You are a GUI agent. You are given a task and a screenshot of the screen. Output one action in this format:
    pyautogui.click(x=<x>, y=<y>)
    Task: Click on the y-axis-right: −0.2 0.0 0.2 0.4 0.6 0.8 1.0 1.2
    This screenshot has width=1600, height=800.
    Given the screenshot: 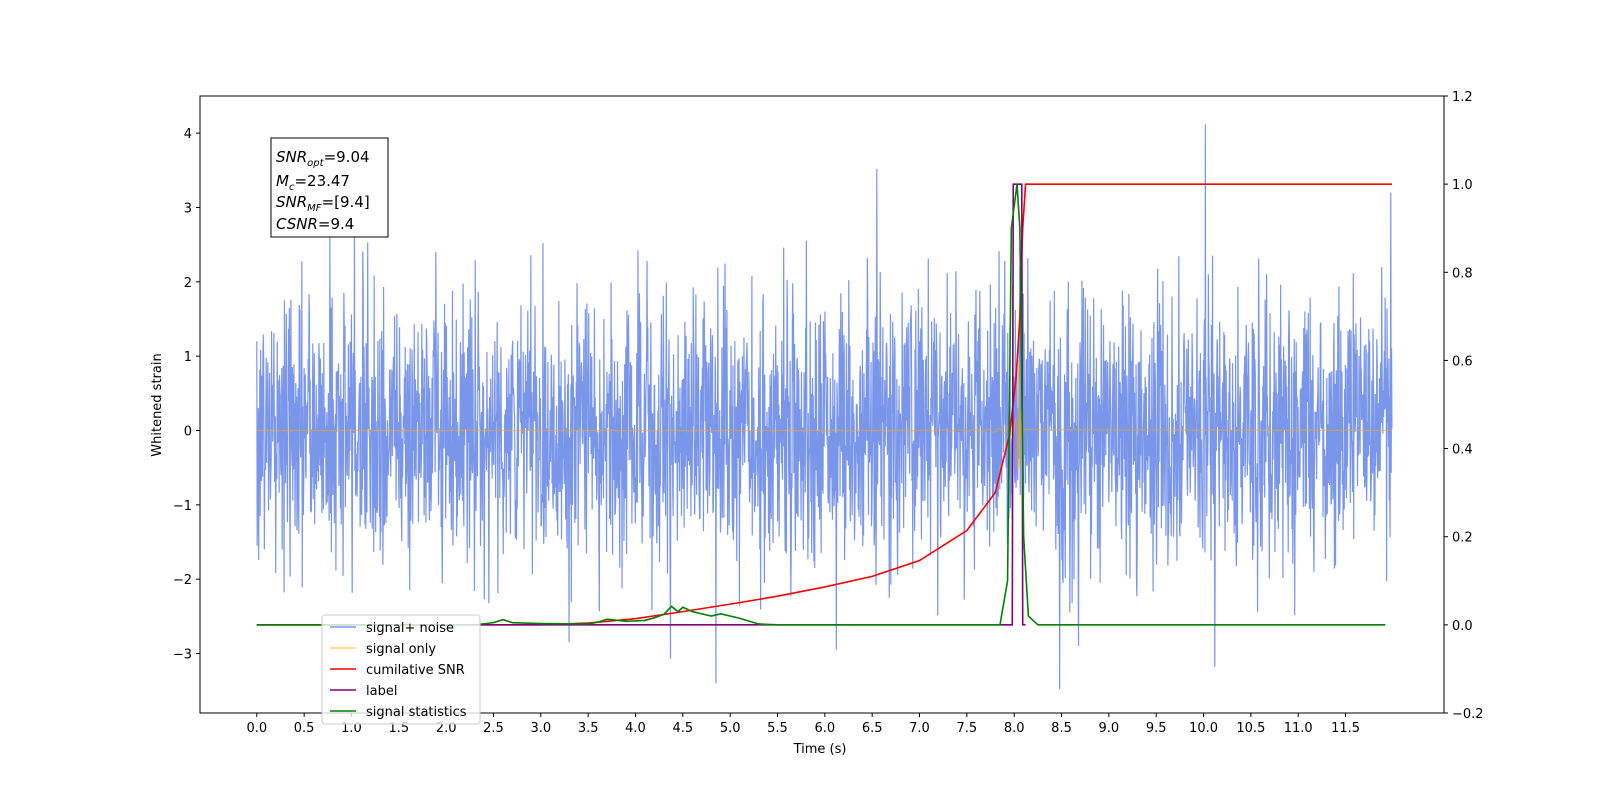 What is the action you would take?
    pyautogui.click(x=1464, y=406)
    